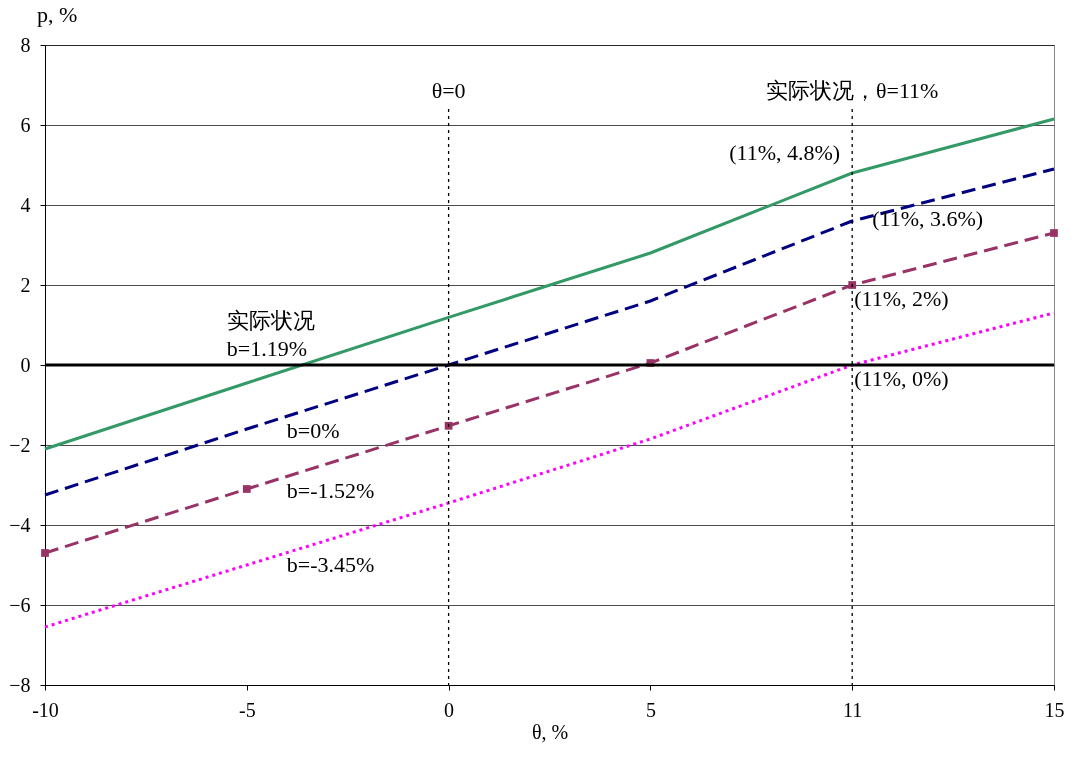  What do you see at coordinates (25, 44) in the screenshot?
I see `y-tick-label: 8` at bounding box center [25, 44].